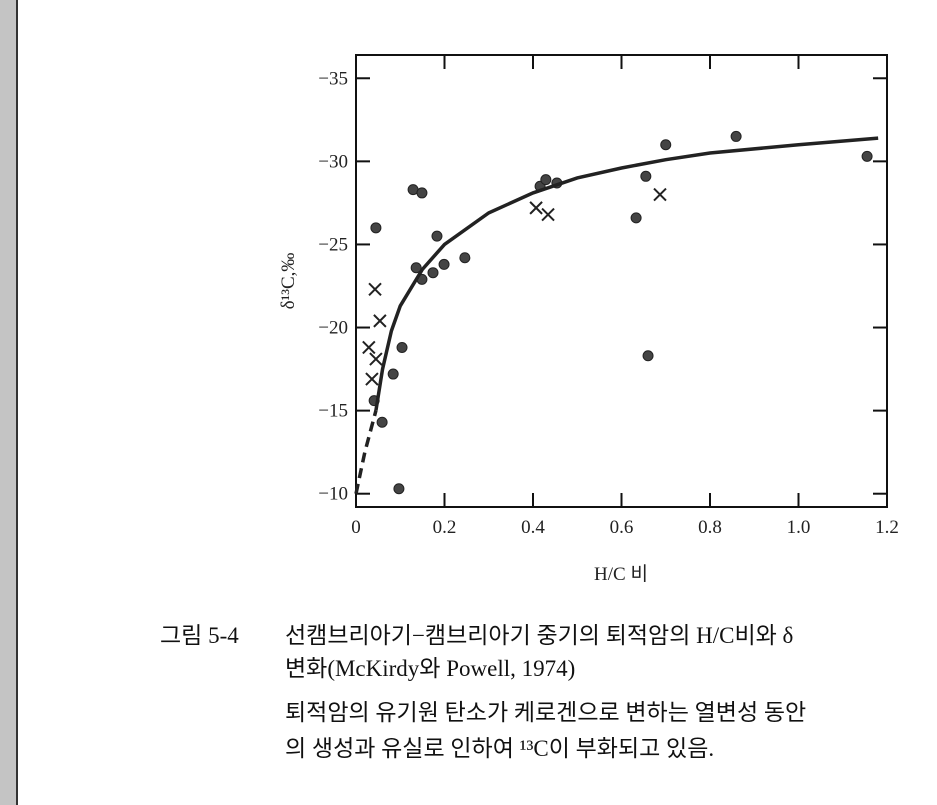  What do you see at coordinates (288, 281) in the screenshot?
I see `y-axis-label: δ¹³C,‰` at bounding box center [288, 281].